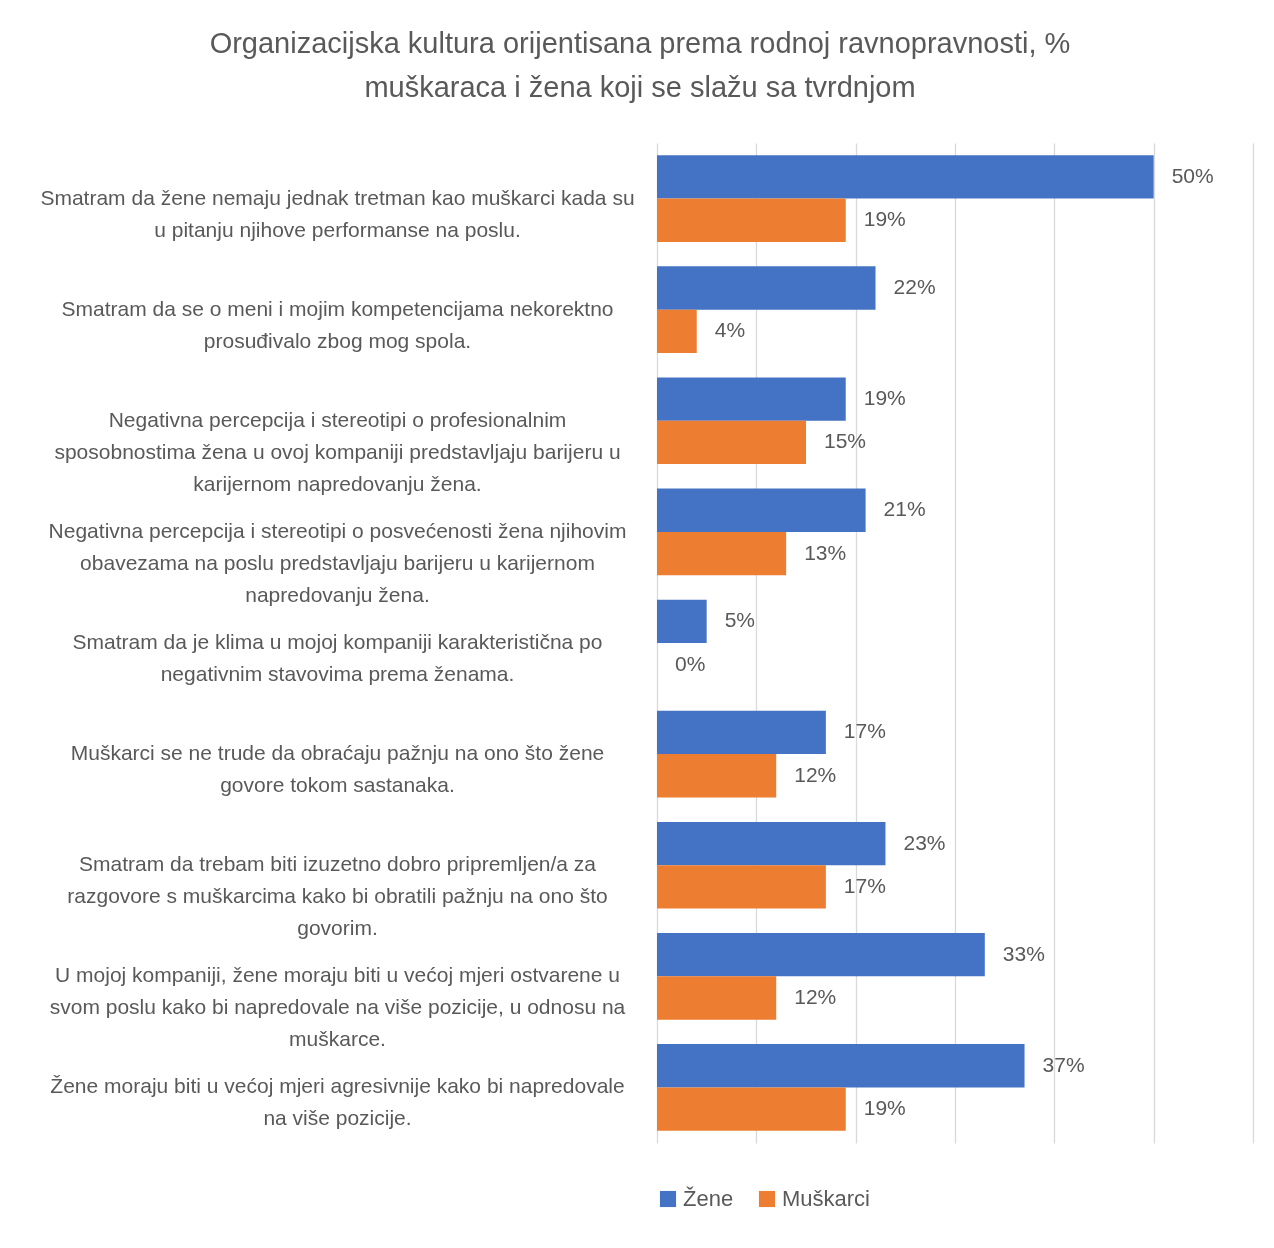 The image size is (1274, 1248). What do you see at coordinates (690, 663) in the screenshot?
I see `data-label: 0%` at bounding box center [690, 663].